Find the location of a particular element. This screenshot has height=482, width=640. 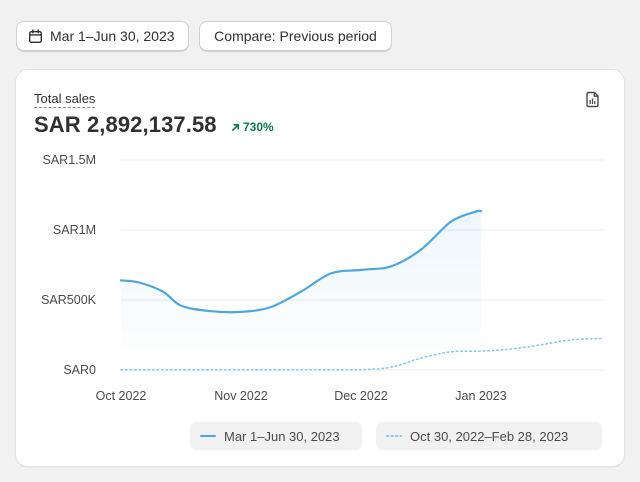

x-axis-tick-label: Dec 2022 is located at coordinates (361, 396).